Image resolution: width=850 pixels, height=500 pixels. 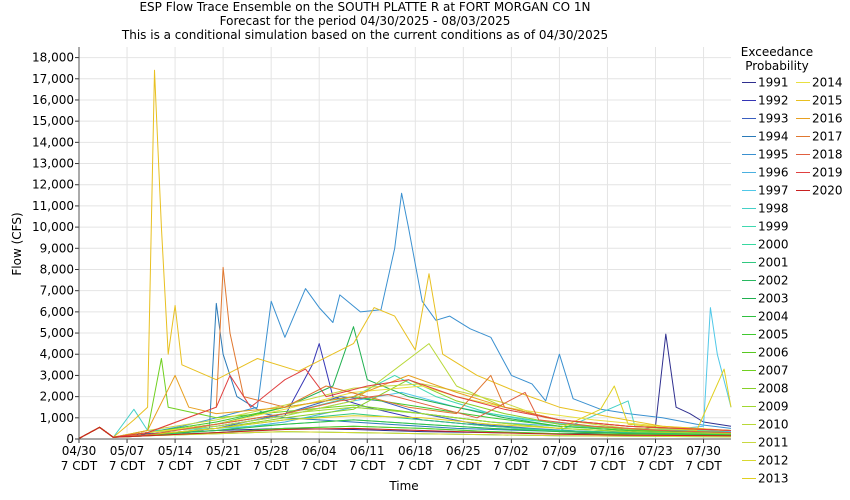 I want to click on x-tick-label-date: 06/25, so click(x=463, y=451).